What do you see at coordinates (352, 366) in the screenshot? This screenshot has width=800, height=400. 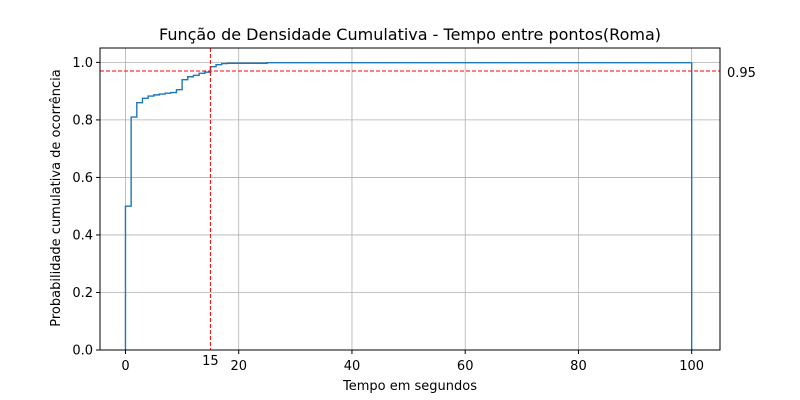 I see `x-tick-label: 40` at bounding box center [352, 366].